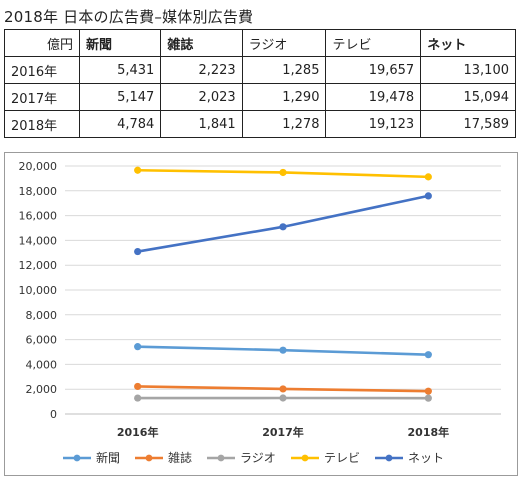  Describe the element at coordinates (468, 43) in the screenshot. I see `table-header-cell: ネット` at that location.